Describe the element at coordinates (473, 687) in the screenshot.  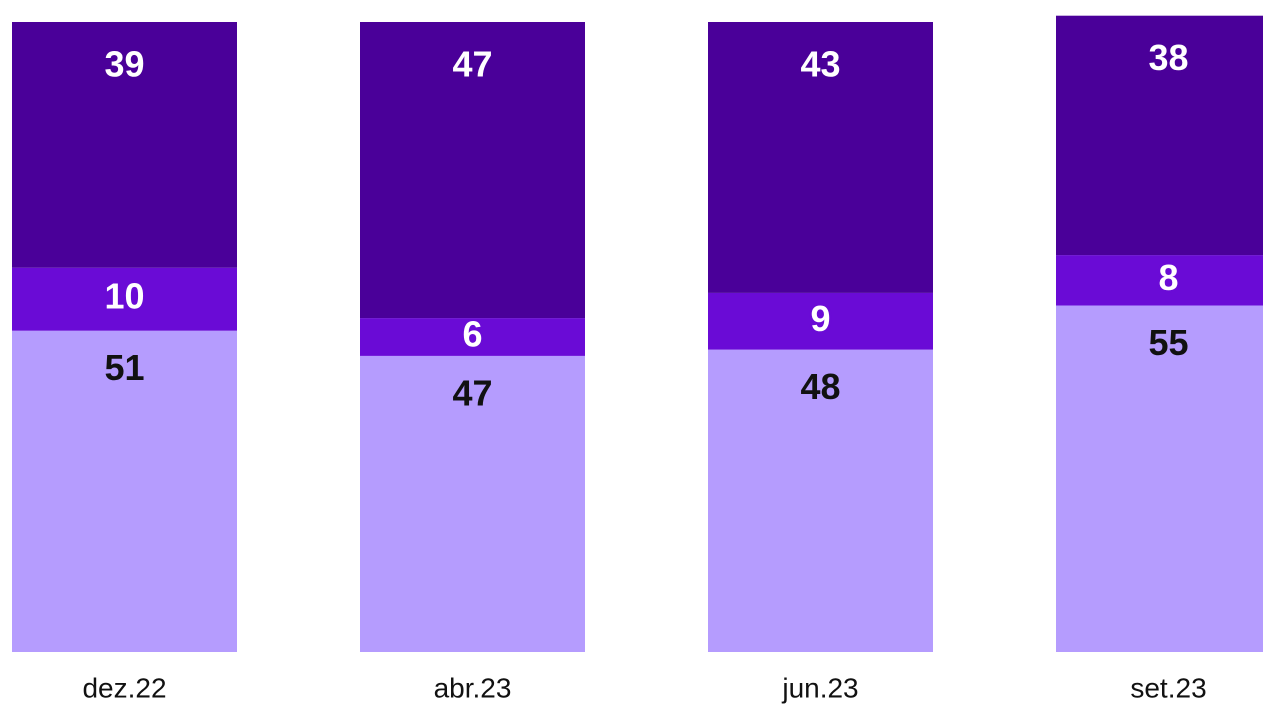
I see `x-tick-label: abr.23` at that location.